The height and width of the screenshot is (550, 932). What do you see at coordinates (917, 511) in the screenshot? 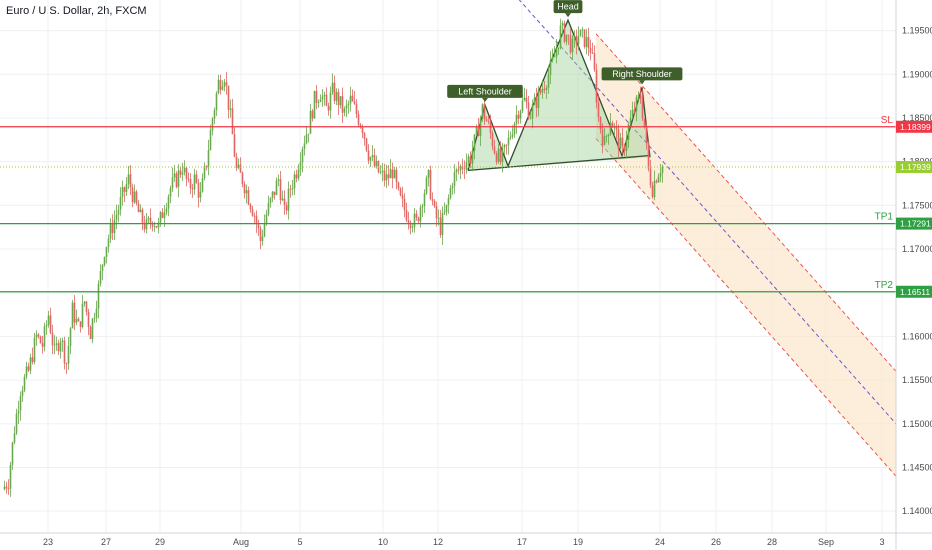
I see `price-tick-label: 1.14000` at bounding box center [917, 511].